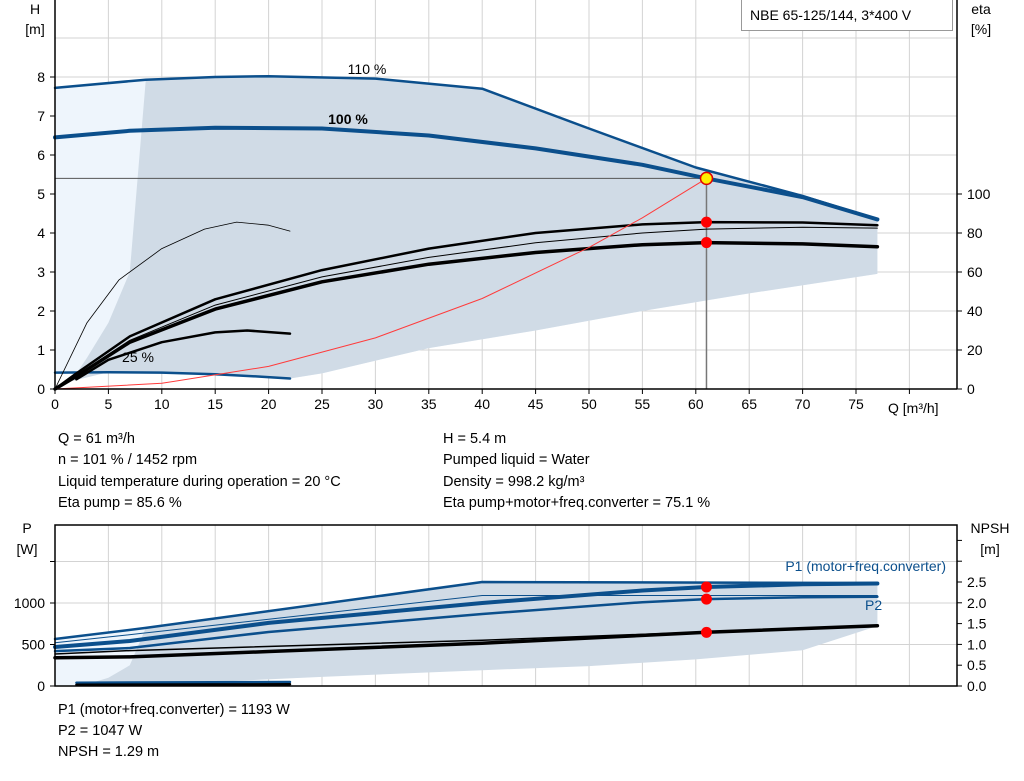  Describe the element at coordinates (536, 404) in the screenshot. I see `x-tick-label: 45` at that location.